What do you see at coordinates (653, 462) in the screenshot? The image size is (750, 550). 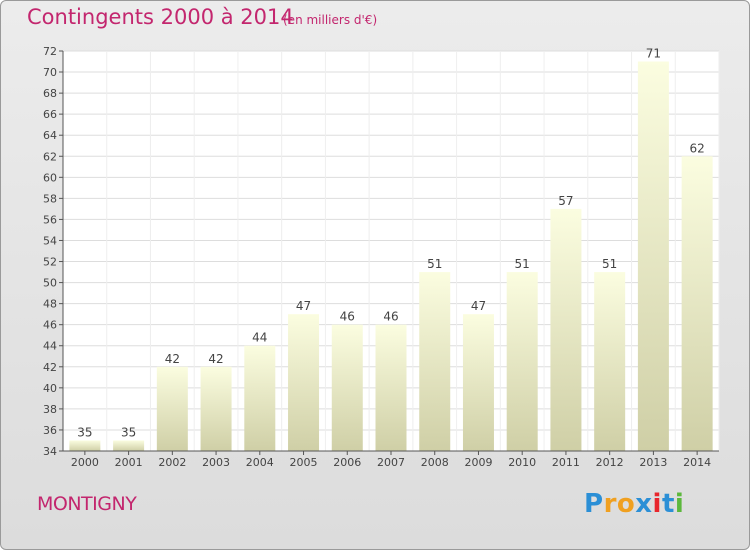 I see `x-tick-label: 2013` at bounding box center [653, 462].